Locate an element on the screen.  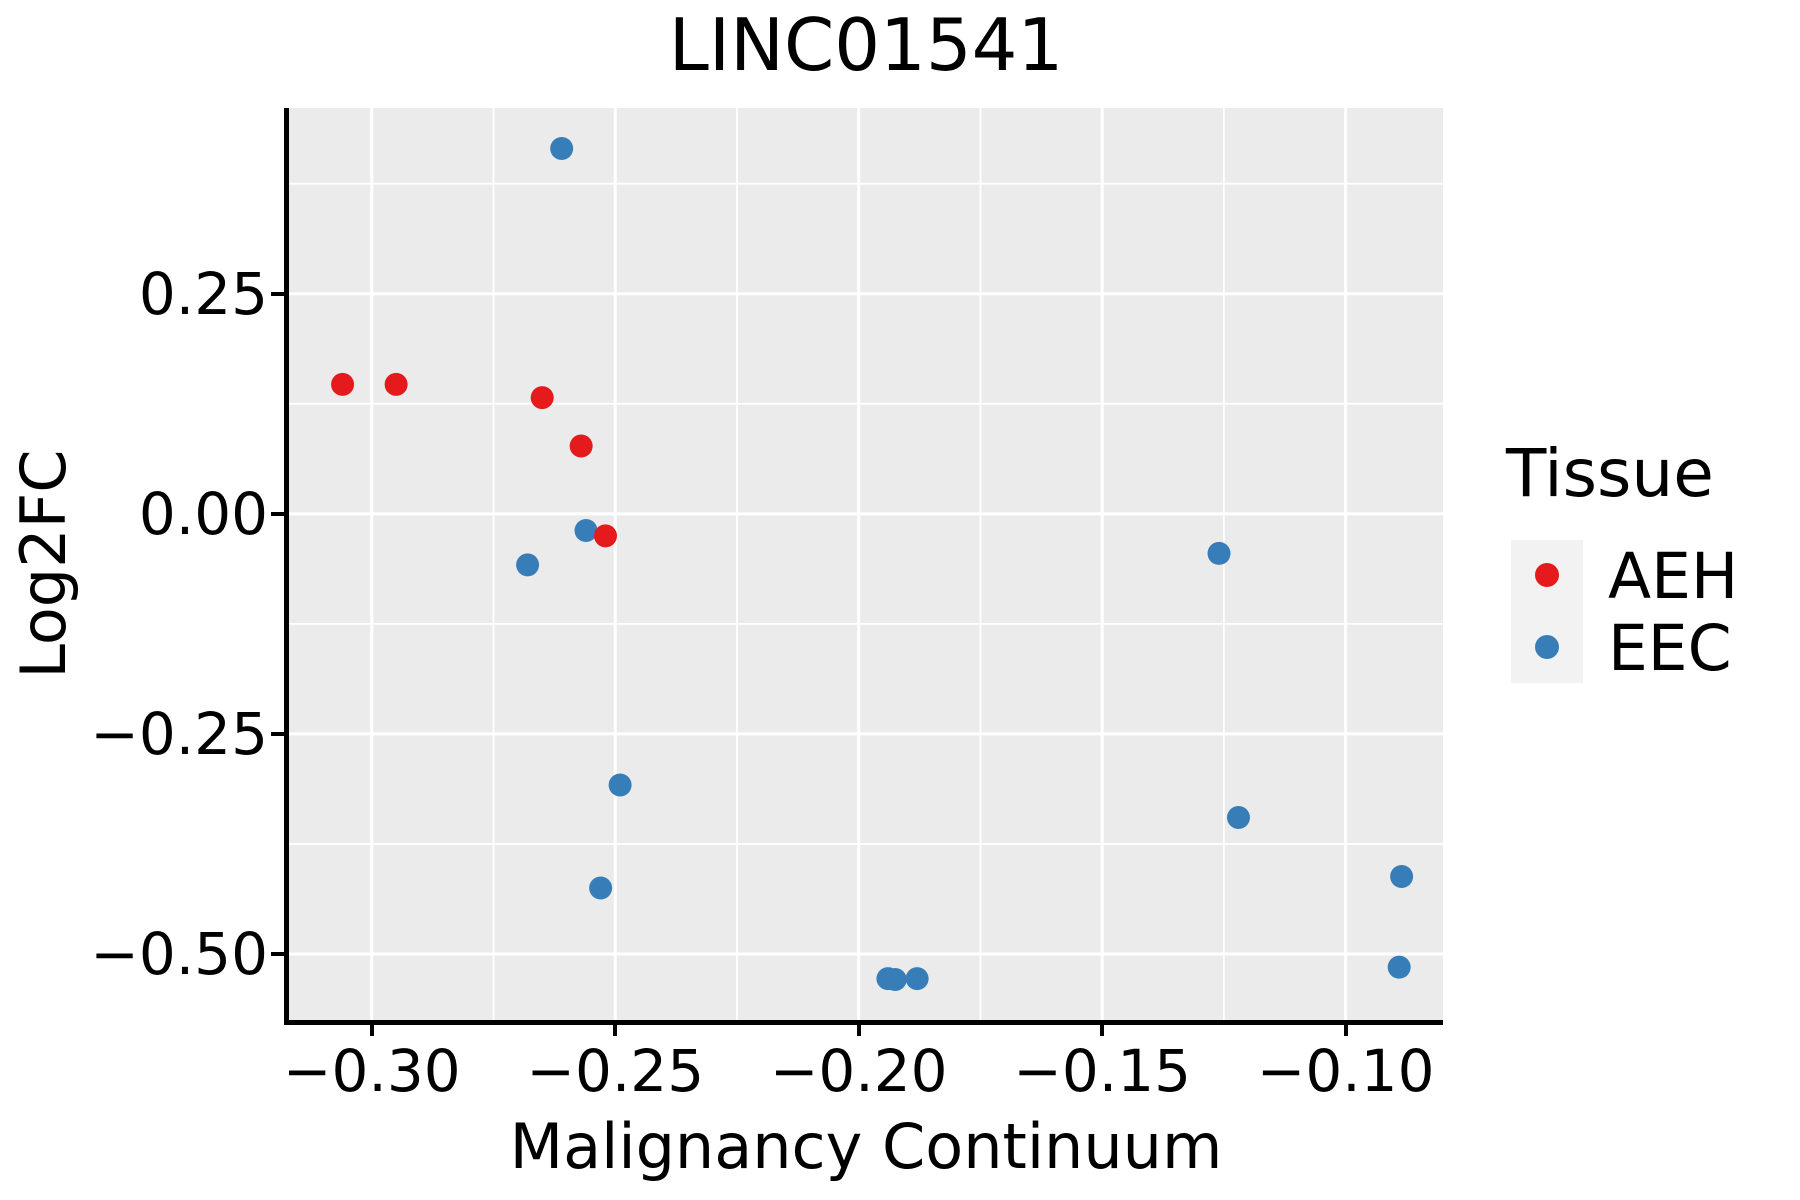
legend-title: Tissue is located at coordinates (1610, 473).